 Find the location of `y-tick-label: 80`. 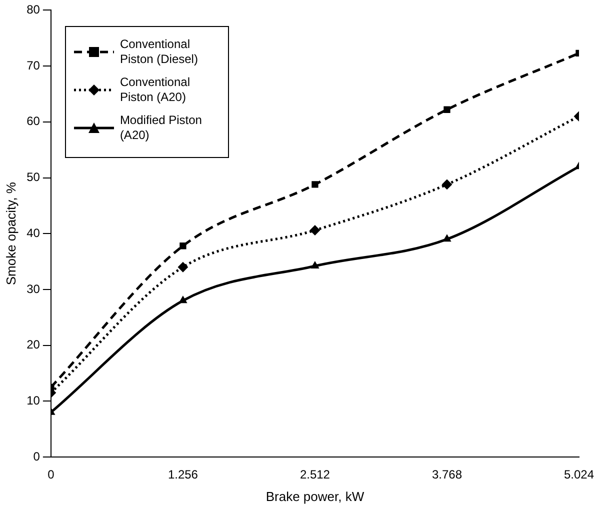

y-tick-label: 80 is located at coordinates (33, 9).